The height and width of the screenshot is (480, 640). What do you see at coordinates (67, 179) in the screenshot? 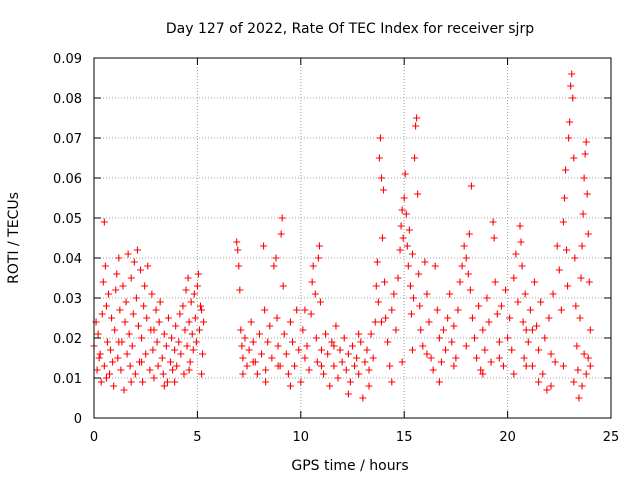
I see `y-tick-label-6: 0.06` at bounding box center [67, 179].